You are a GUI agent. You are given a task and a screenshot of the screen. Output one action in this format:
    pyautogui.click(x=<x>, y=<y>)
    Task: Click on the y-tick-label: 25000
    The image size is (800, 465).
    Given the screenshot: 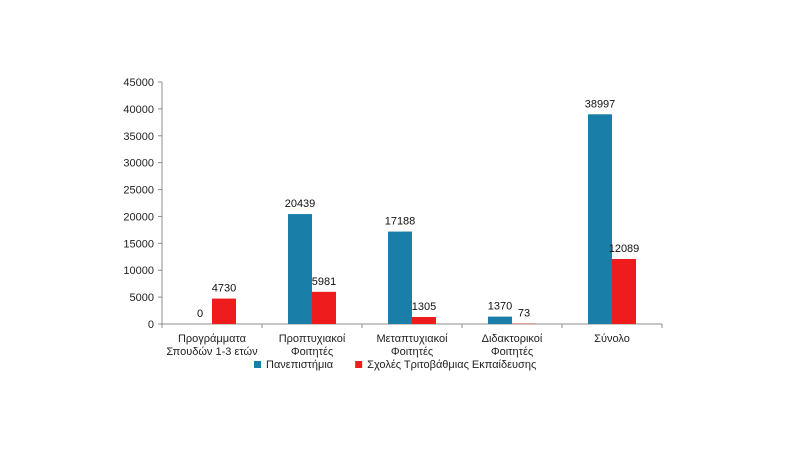 What is the action you would take?
    pyautogui.click(x=138, y=191)
    